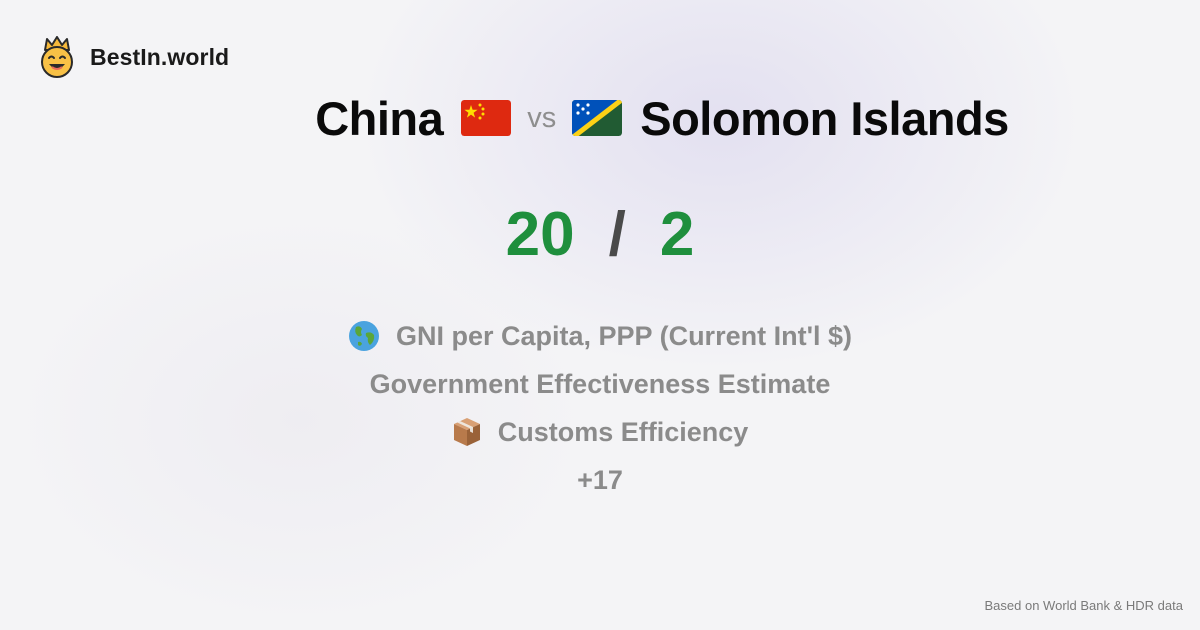  What do you see at coordinates (677, 234) in the screenshot?
I see `score-b: 2` at bounding box center [677, 234].